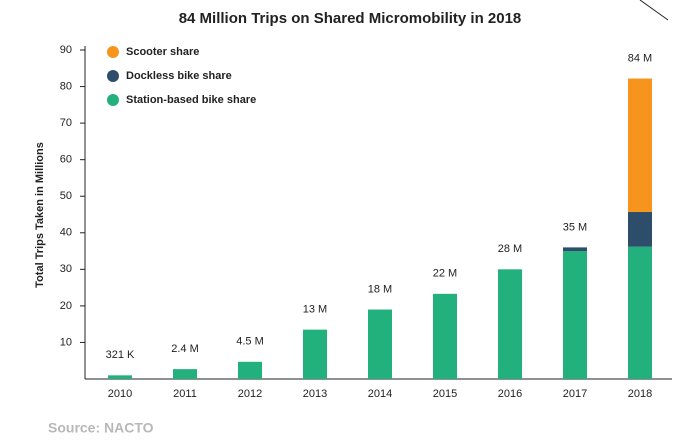  What do you see at coordinates (445, 274) in the screenshot?
I see `total-label: 22 M` at bounding box center [445, 274].